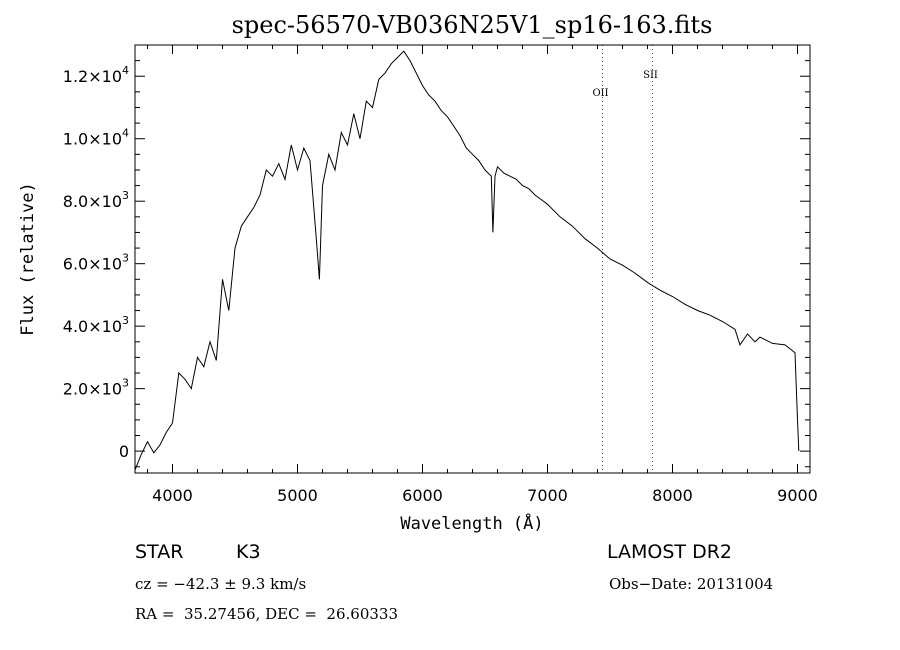  What do you see at coordinates (124, 451) in the screenshot?
I see `y-tick-label: 0` at bounding box center [124, 451].